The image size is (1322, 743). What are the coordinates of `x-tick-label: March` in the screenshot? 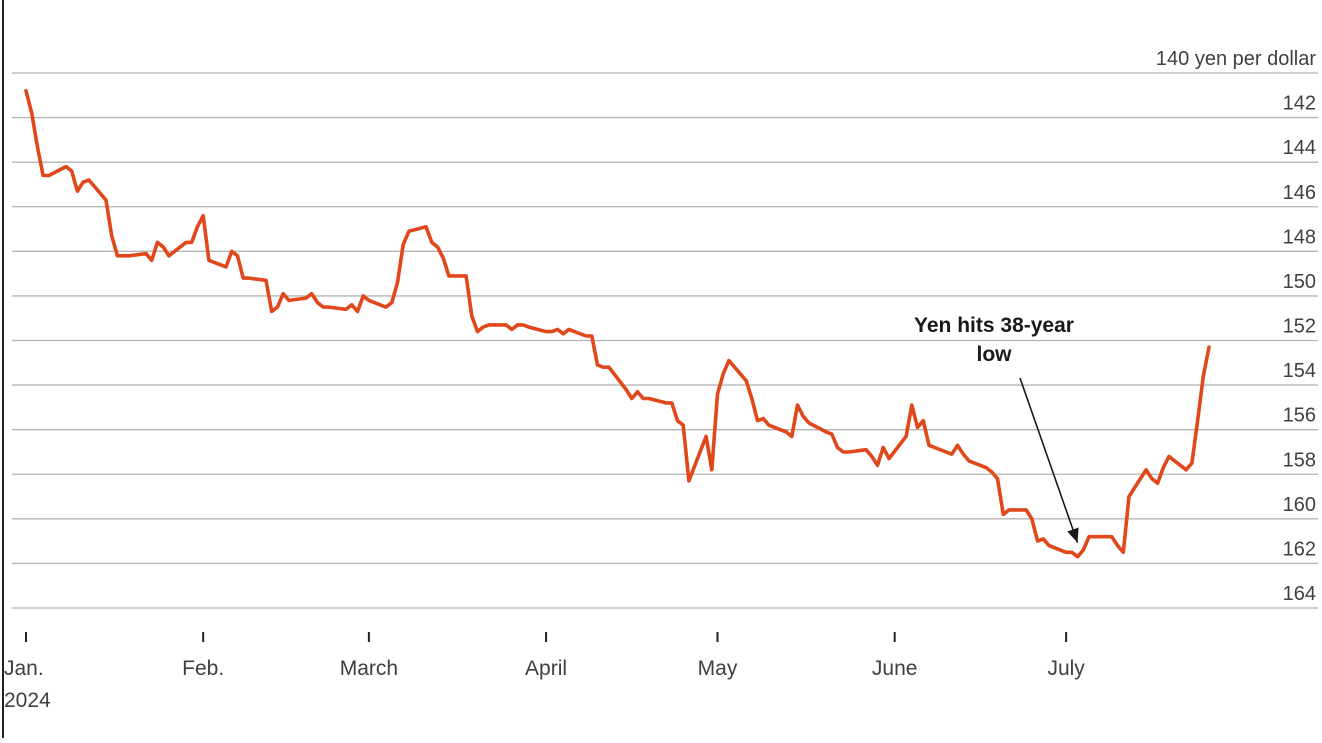 It's located at (369, 668).